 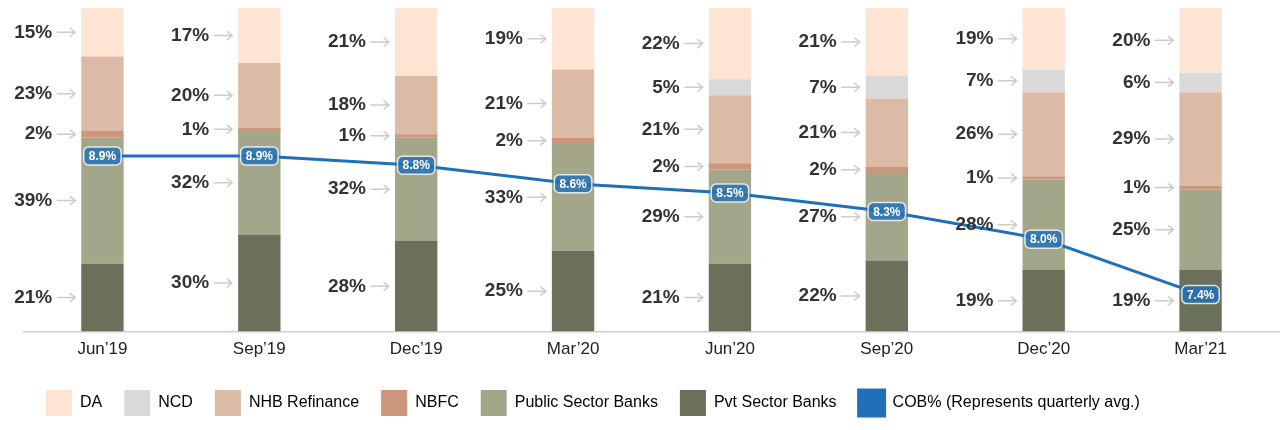 I want to click on legend-label: NCD, so click(x=175, y=402).